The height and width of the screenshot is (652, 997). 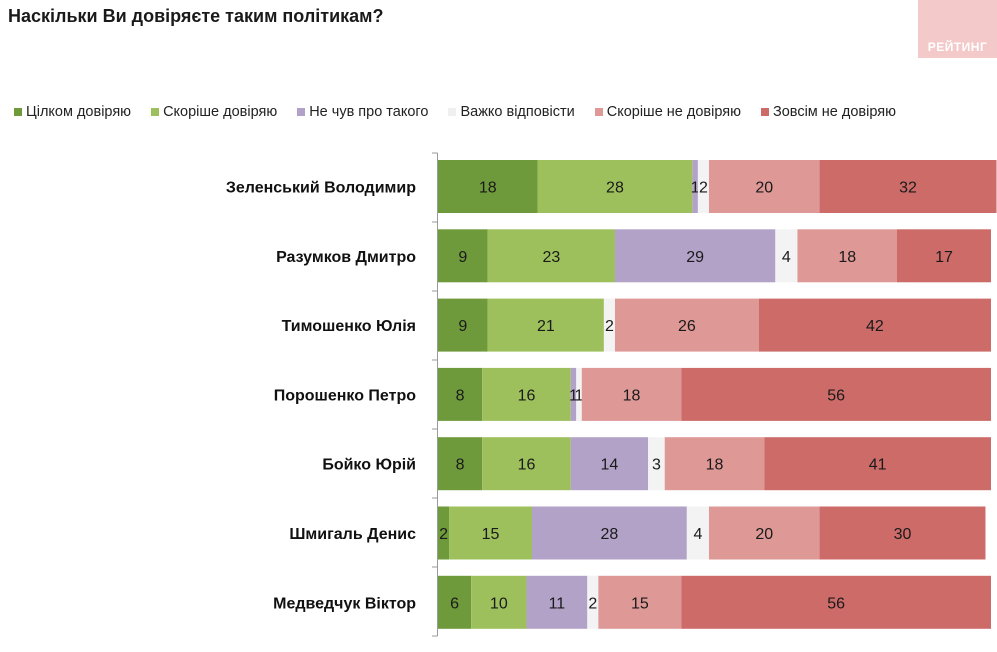 I want to click on data-label: 14, so click(x=610, y=465).